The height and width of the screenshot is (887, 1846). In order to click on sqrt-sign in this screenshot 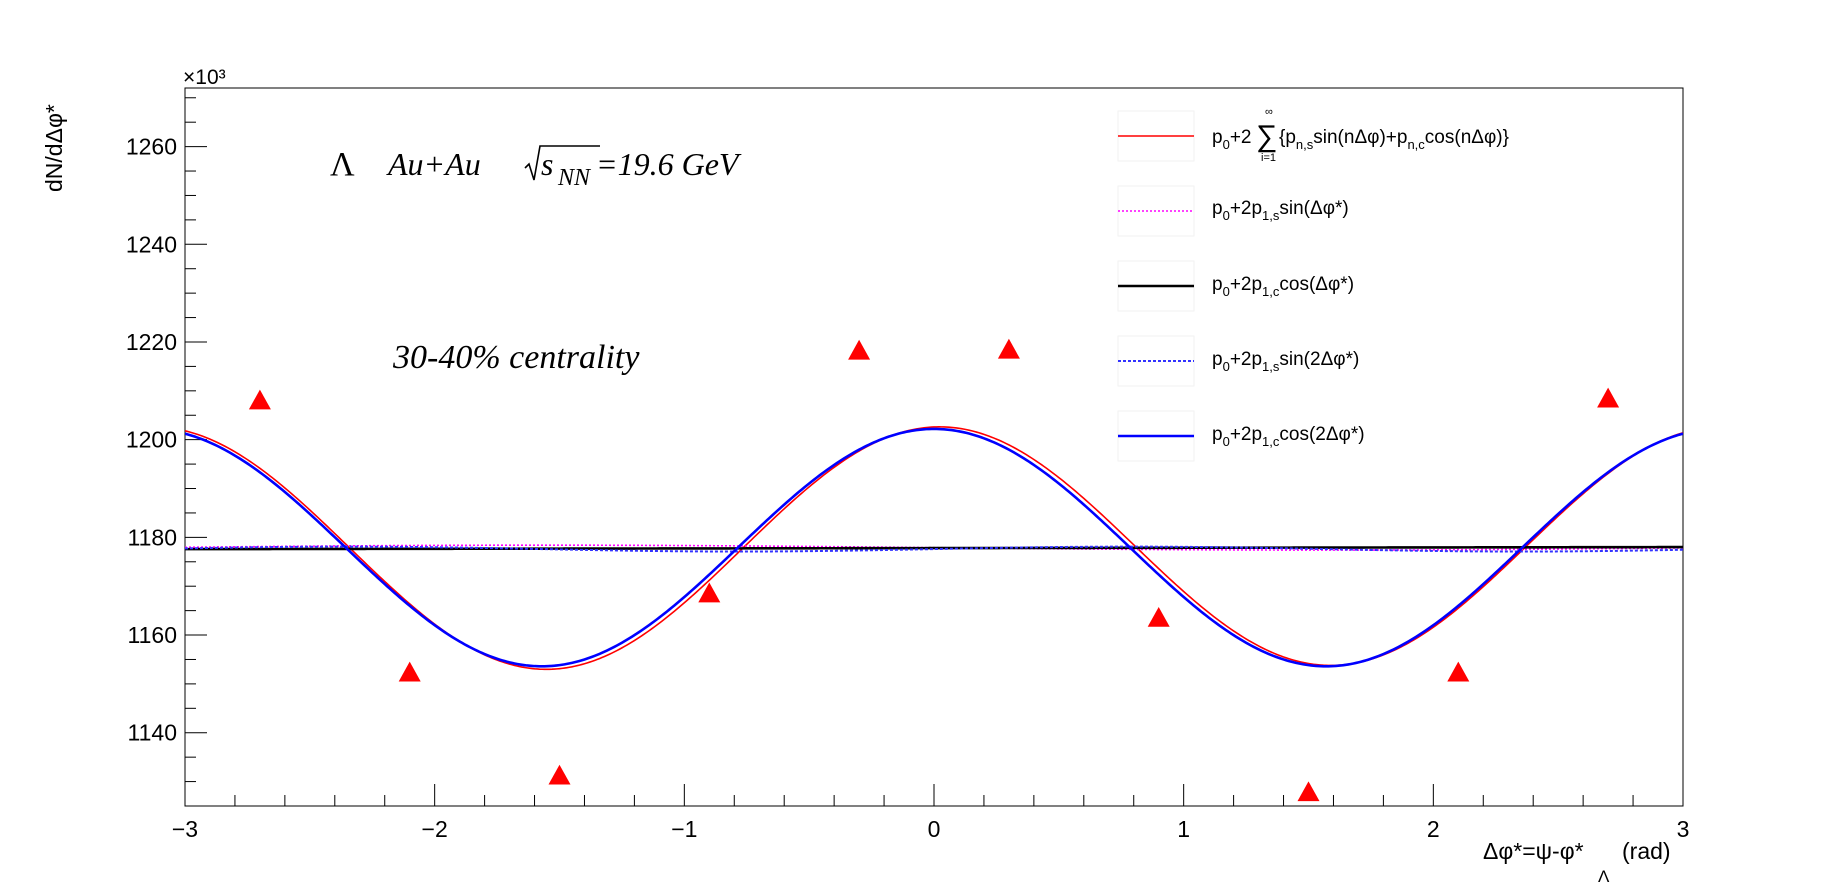, I will do `click(562, 163)`.